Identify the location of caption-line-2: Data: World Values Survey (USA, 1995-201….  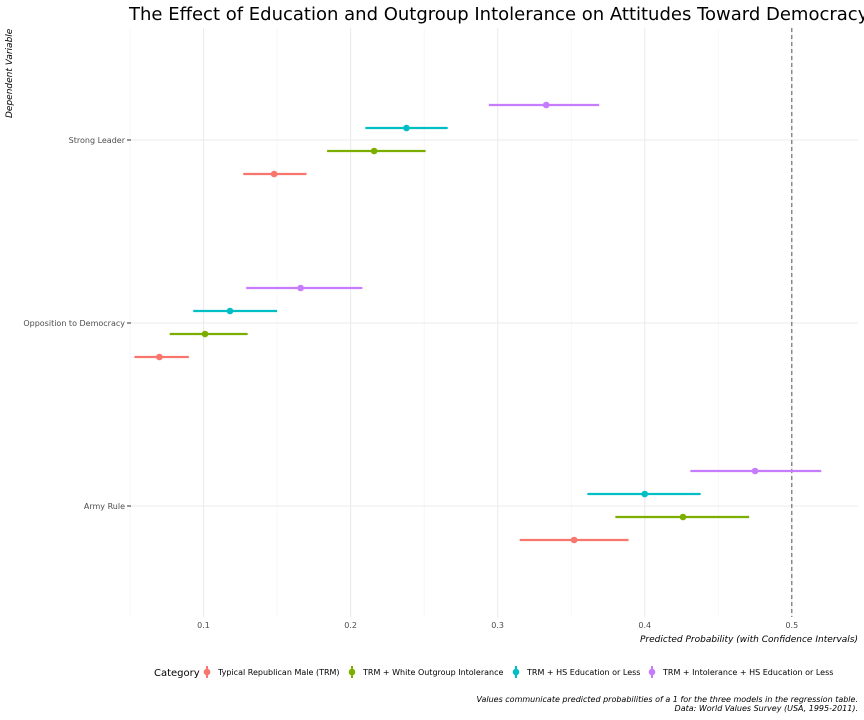
(766, 708).